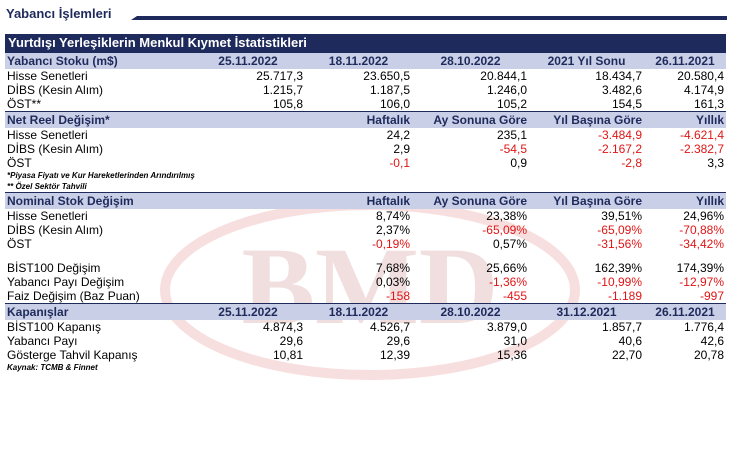 The height and width of the screenshot is (455, 729). What do you see at coordinates (708, 355) in the screenshot?
I see `table-cell: 20,78` at bounding box center [708, 355].